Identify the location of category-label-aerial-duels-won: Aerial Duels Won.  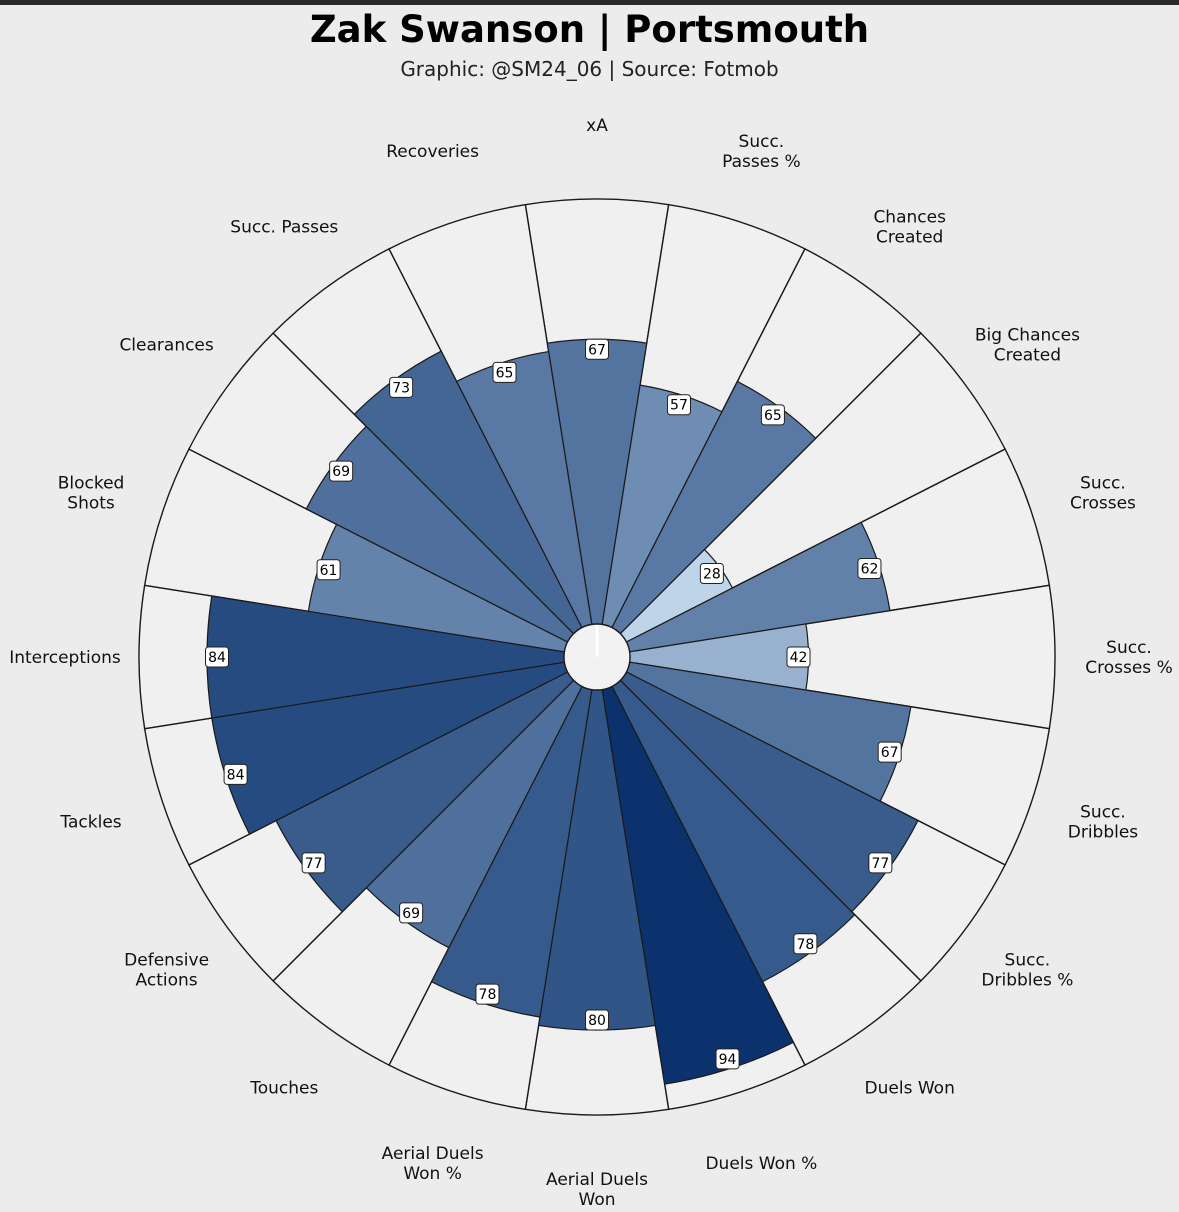
(597, 1190).